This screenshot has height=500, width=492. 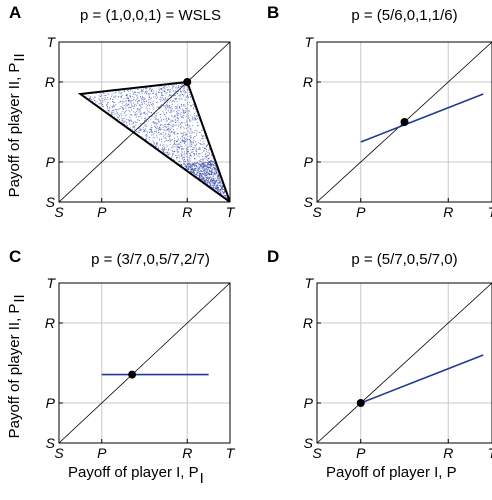 I want to click on equilibrium-point, so click(x=360, y=403).